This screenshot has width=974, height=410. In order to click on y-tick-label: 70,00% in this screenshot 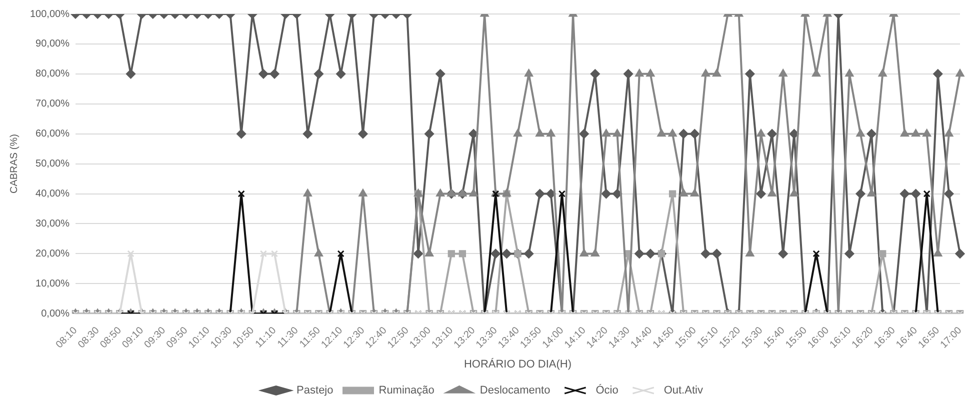, I will do `click(53, 104)`.